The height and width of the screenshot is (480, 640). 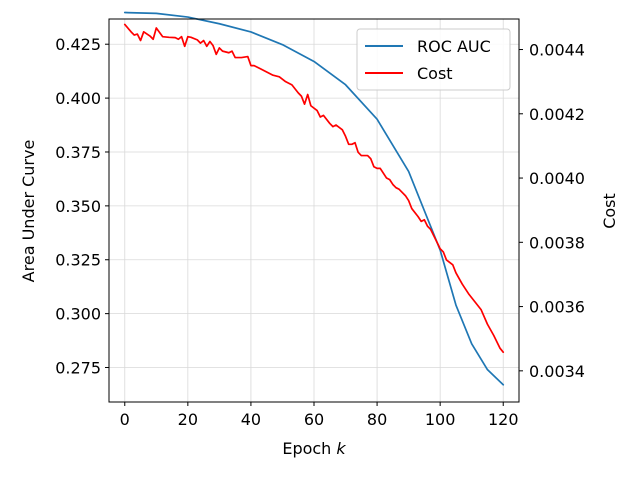 What do you see at coordinates (557, 371) in the screenshot?
I see `y-right-tick-label: 0.0034` at bounding box center [557, 371].